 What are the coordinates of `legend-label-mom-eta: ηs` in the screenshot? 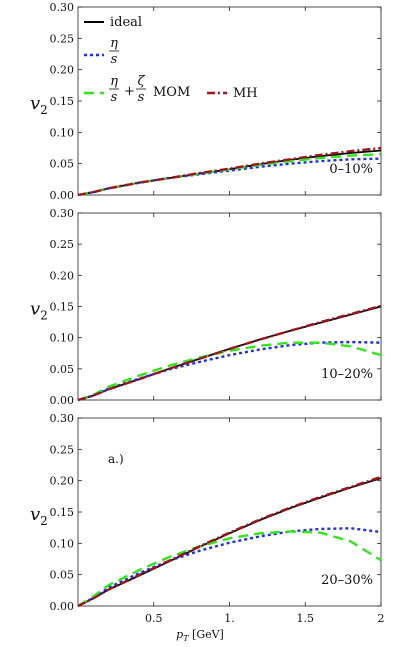 It's located at (114, 89).